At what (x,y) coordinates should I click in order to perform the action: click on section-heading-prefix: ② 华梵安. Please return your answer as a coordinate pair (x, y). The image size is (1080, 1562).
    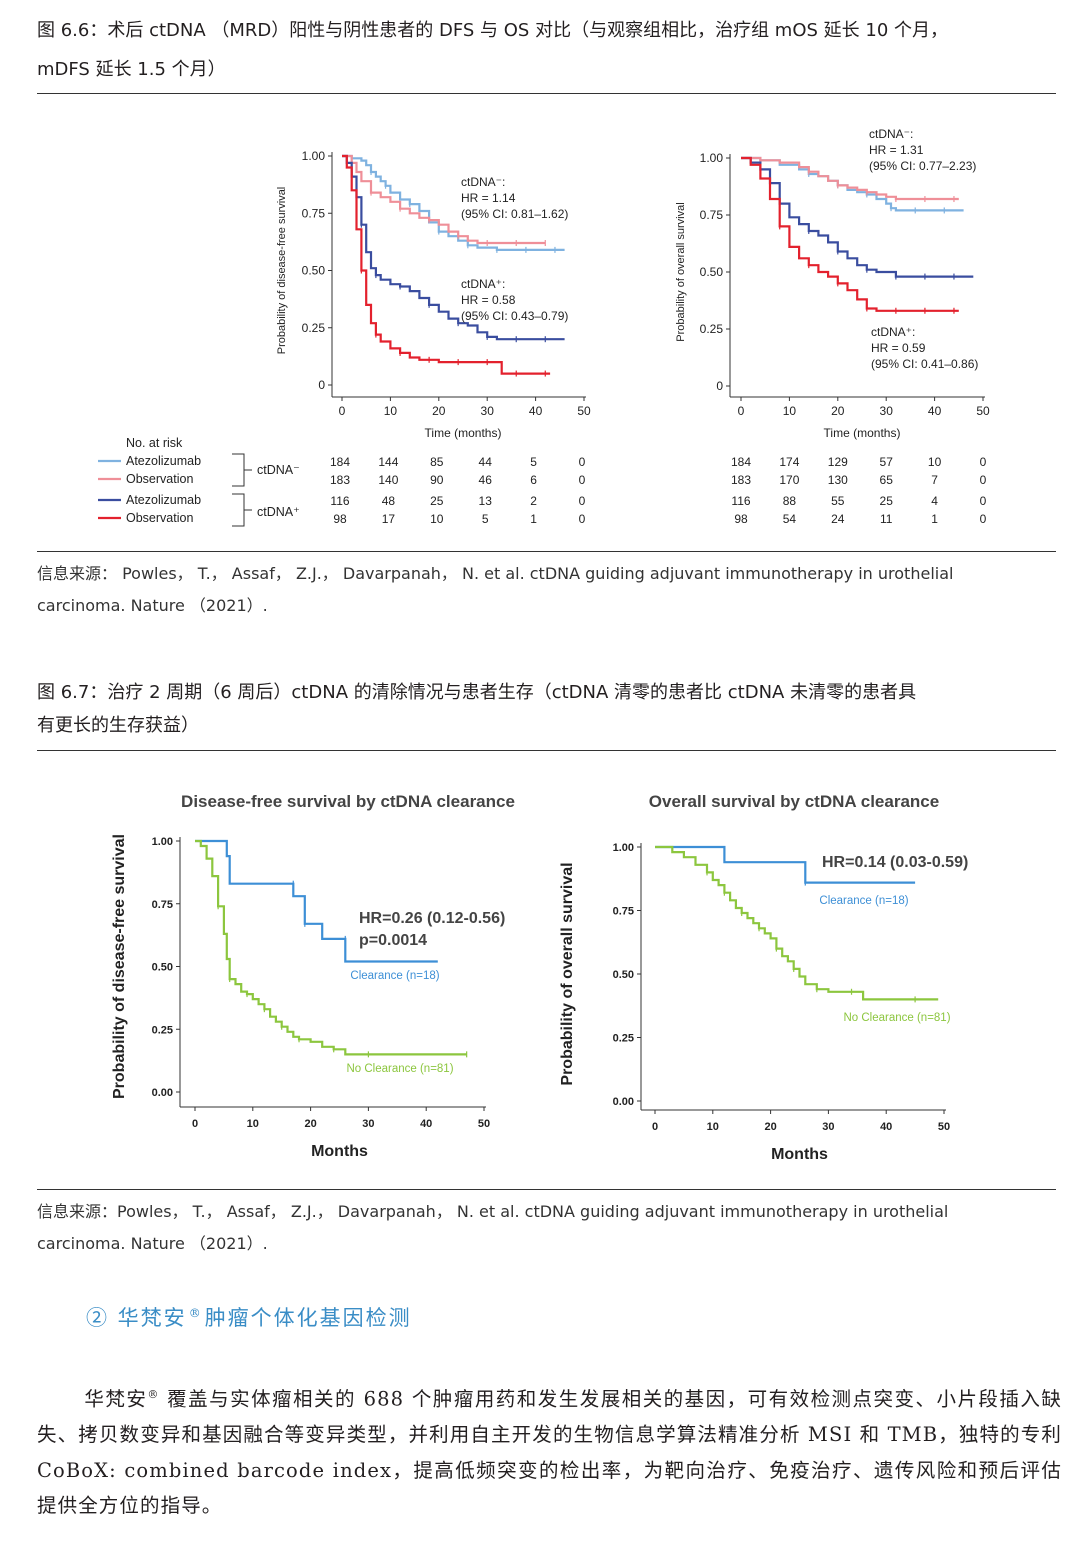
    Looking at the image, I should click on (136, 1318).